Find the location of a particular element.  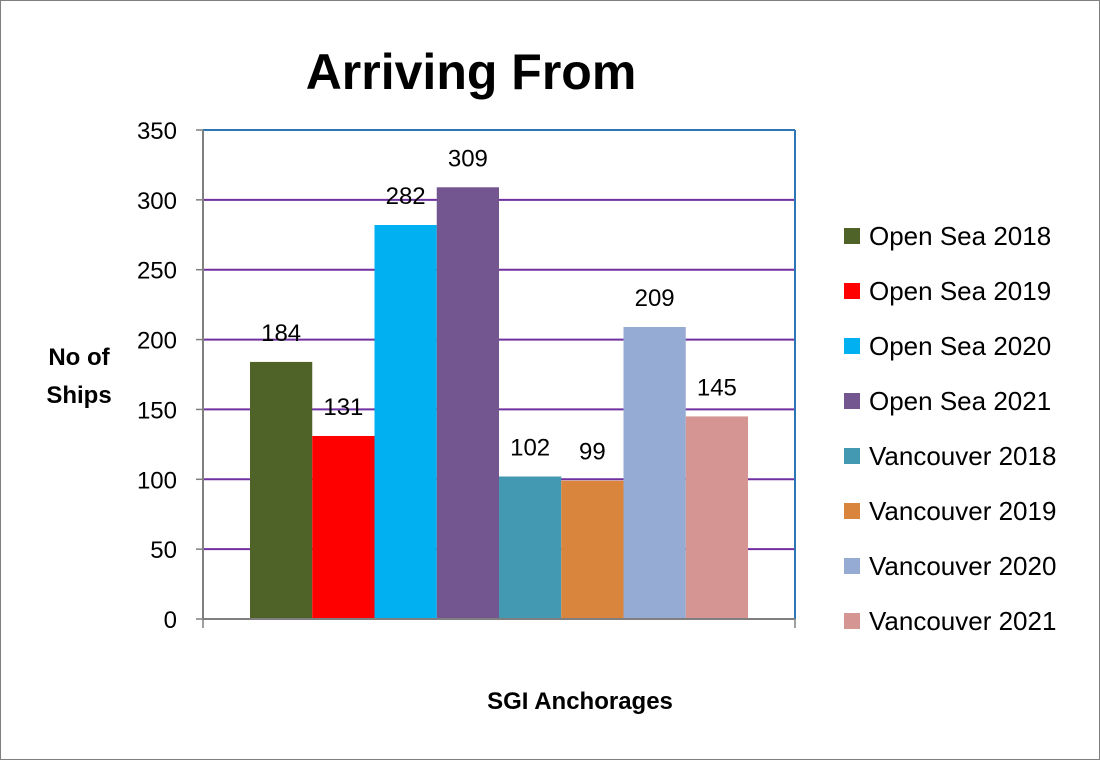

chart-title: Arriving From is located at coordinates (471, 72).